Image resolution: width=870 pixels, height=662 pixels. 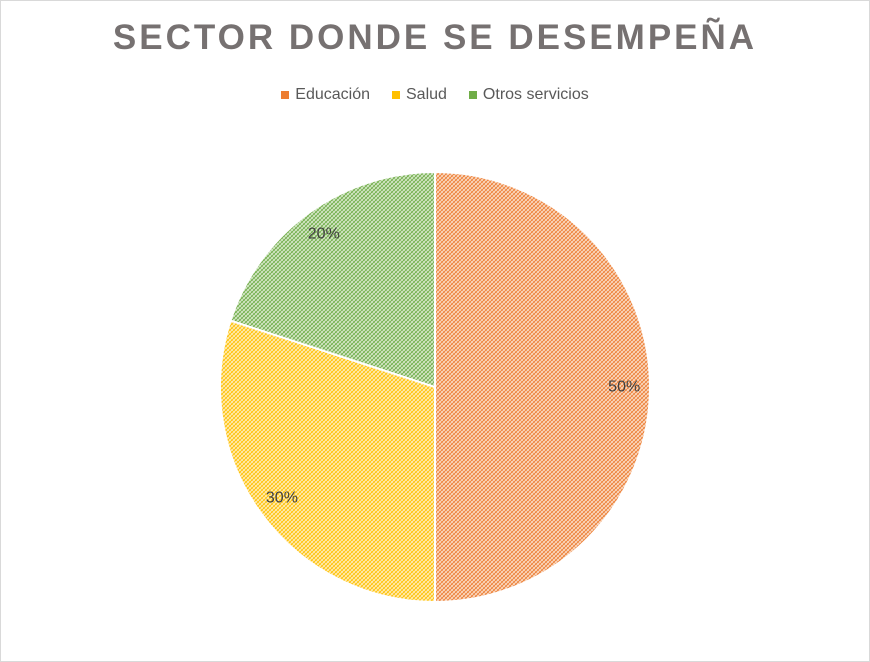 What do you see at coordinates (285, 95) in the screenshot?
I see `legend-swatch-educacion` at bounding box center [285, 95].